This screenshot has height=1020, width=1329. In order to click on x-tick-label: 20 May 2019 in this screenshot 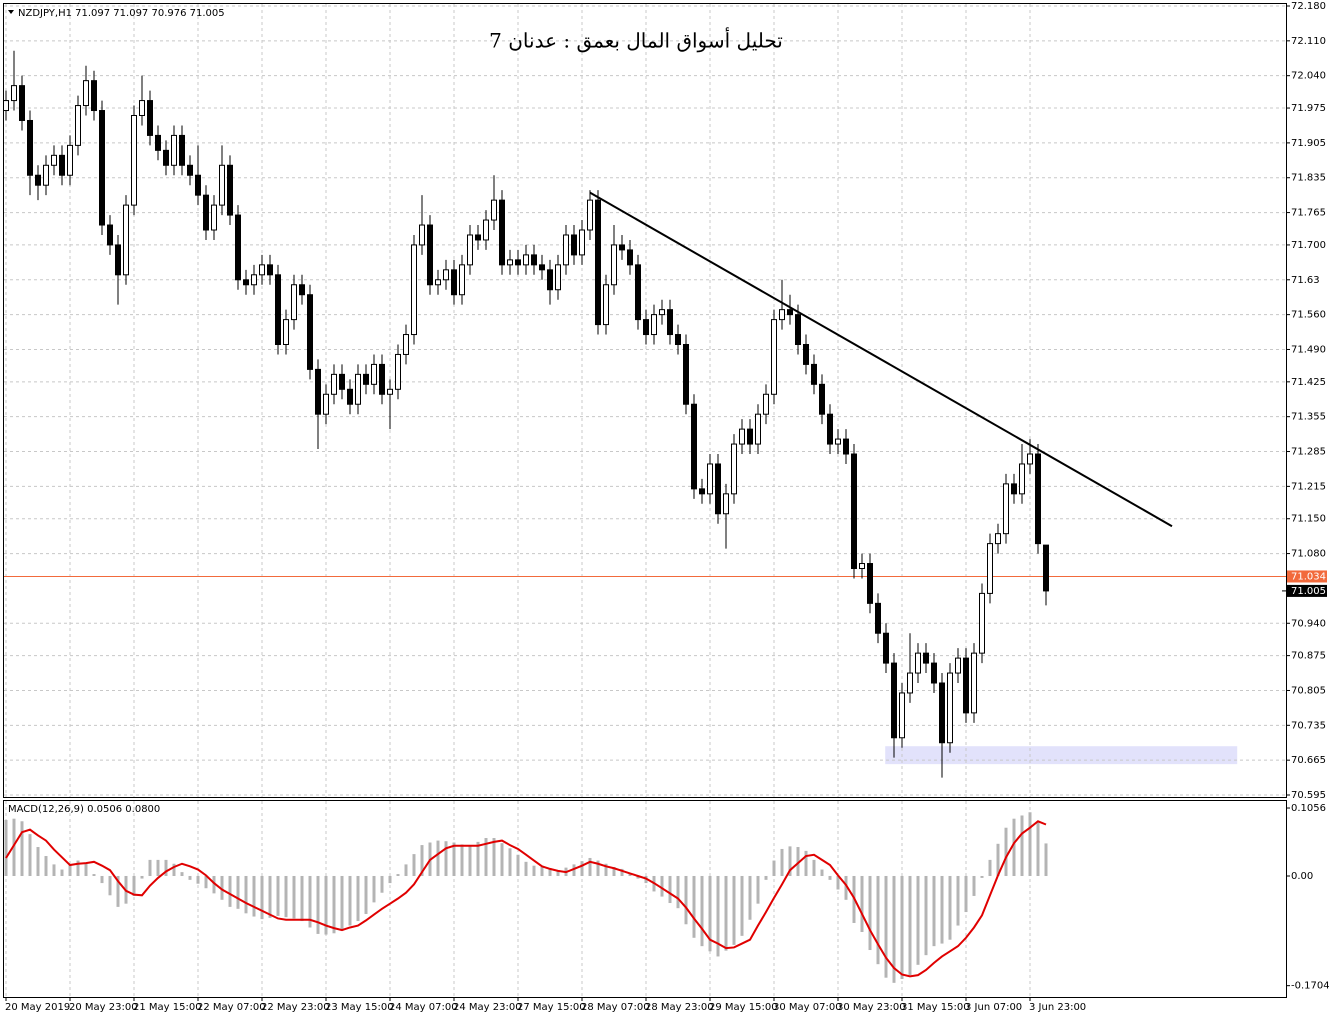, I will do `click(37, 1007)`.